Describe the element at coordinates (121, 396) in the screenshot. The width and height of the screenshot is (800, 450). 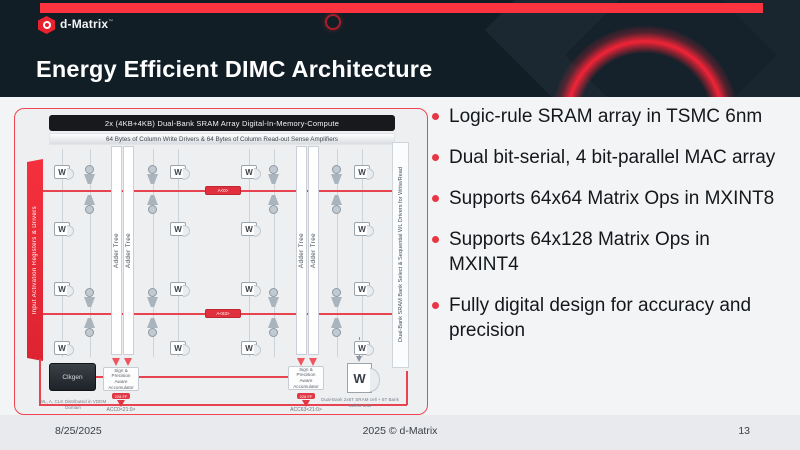
I see `ff-count-pill: 228 FF` at that location.